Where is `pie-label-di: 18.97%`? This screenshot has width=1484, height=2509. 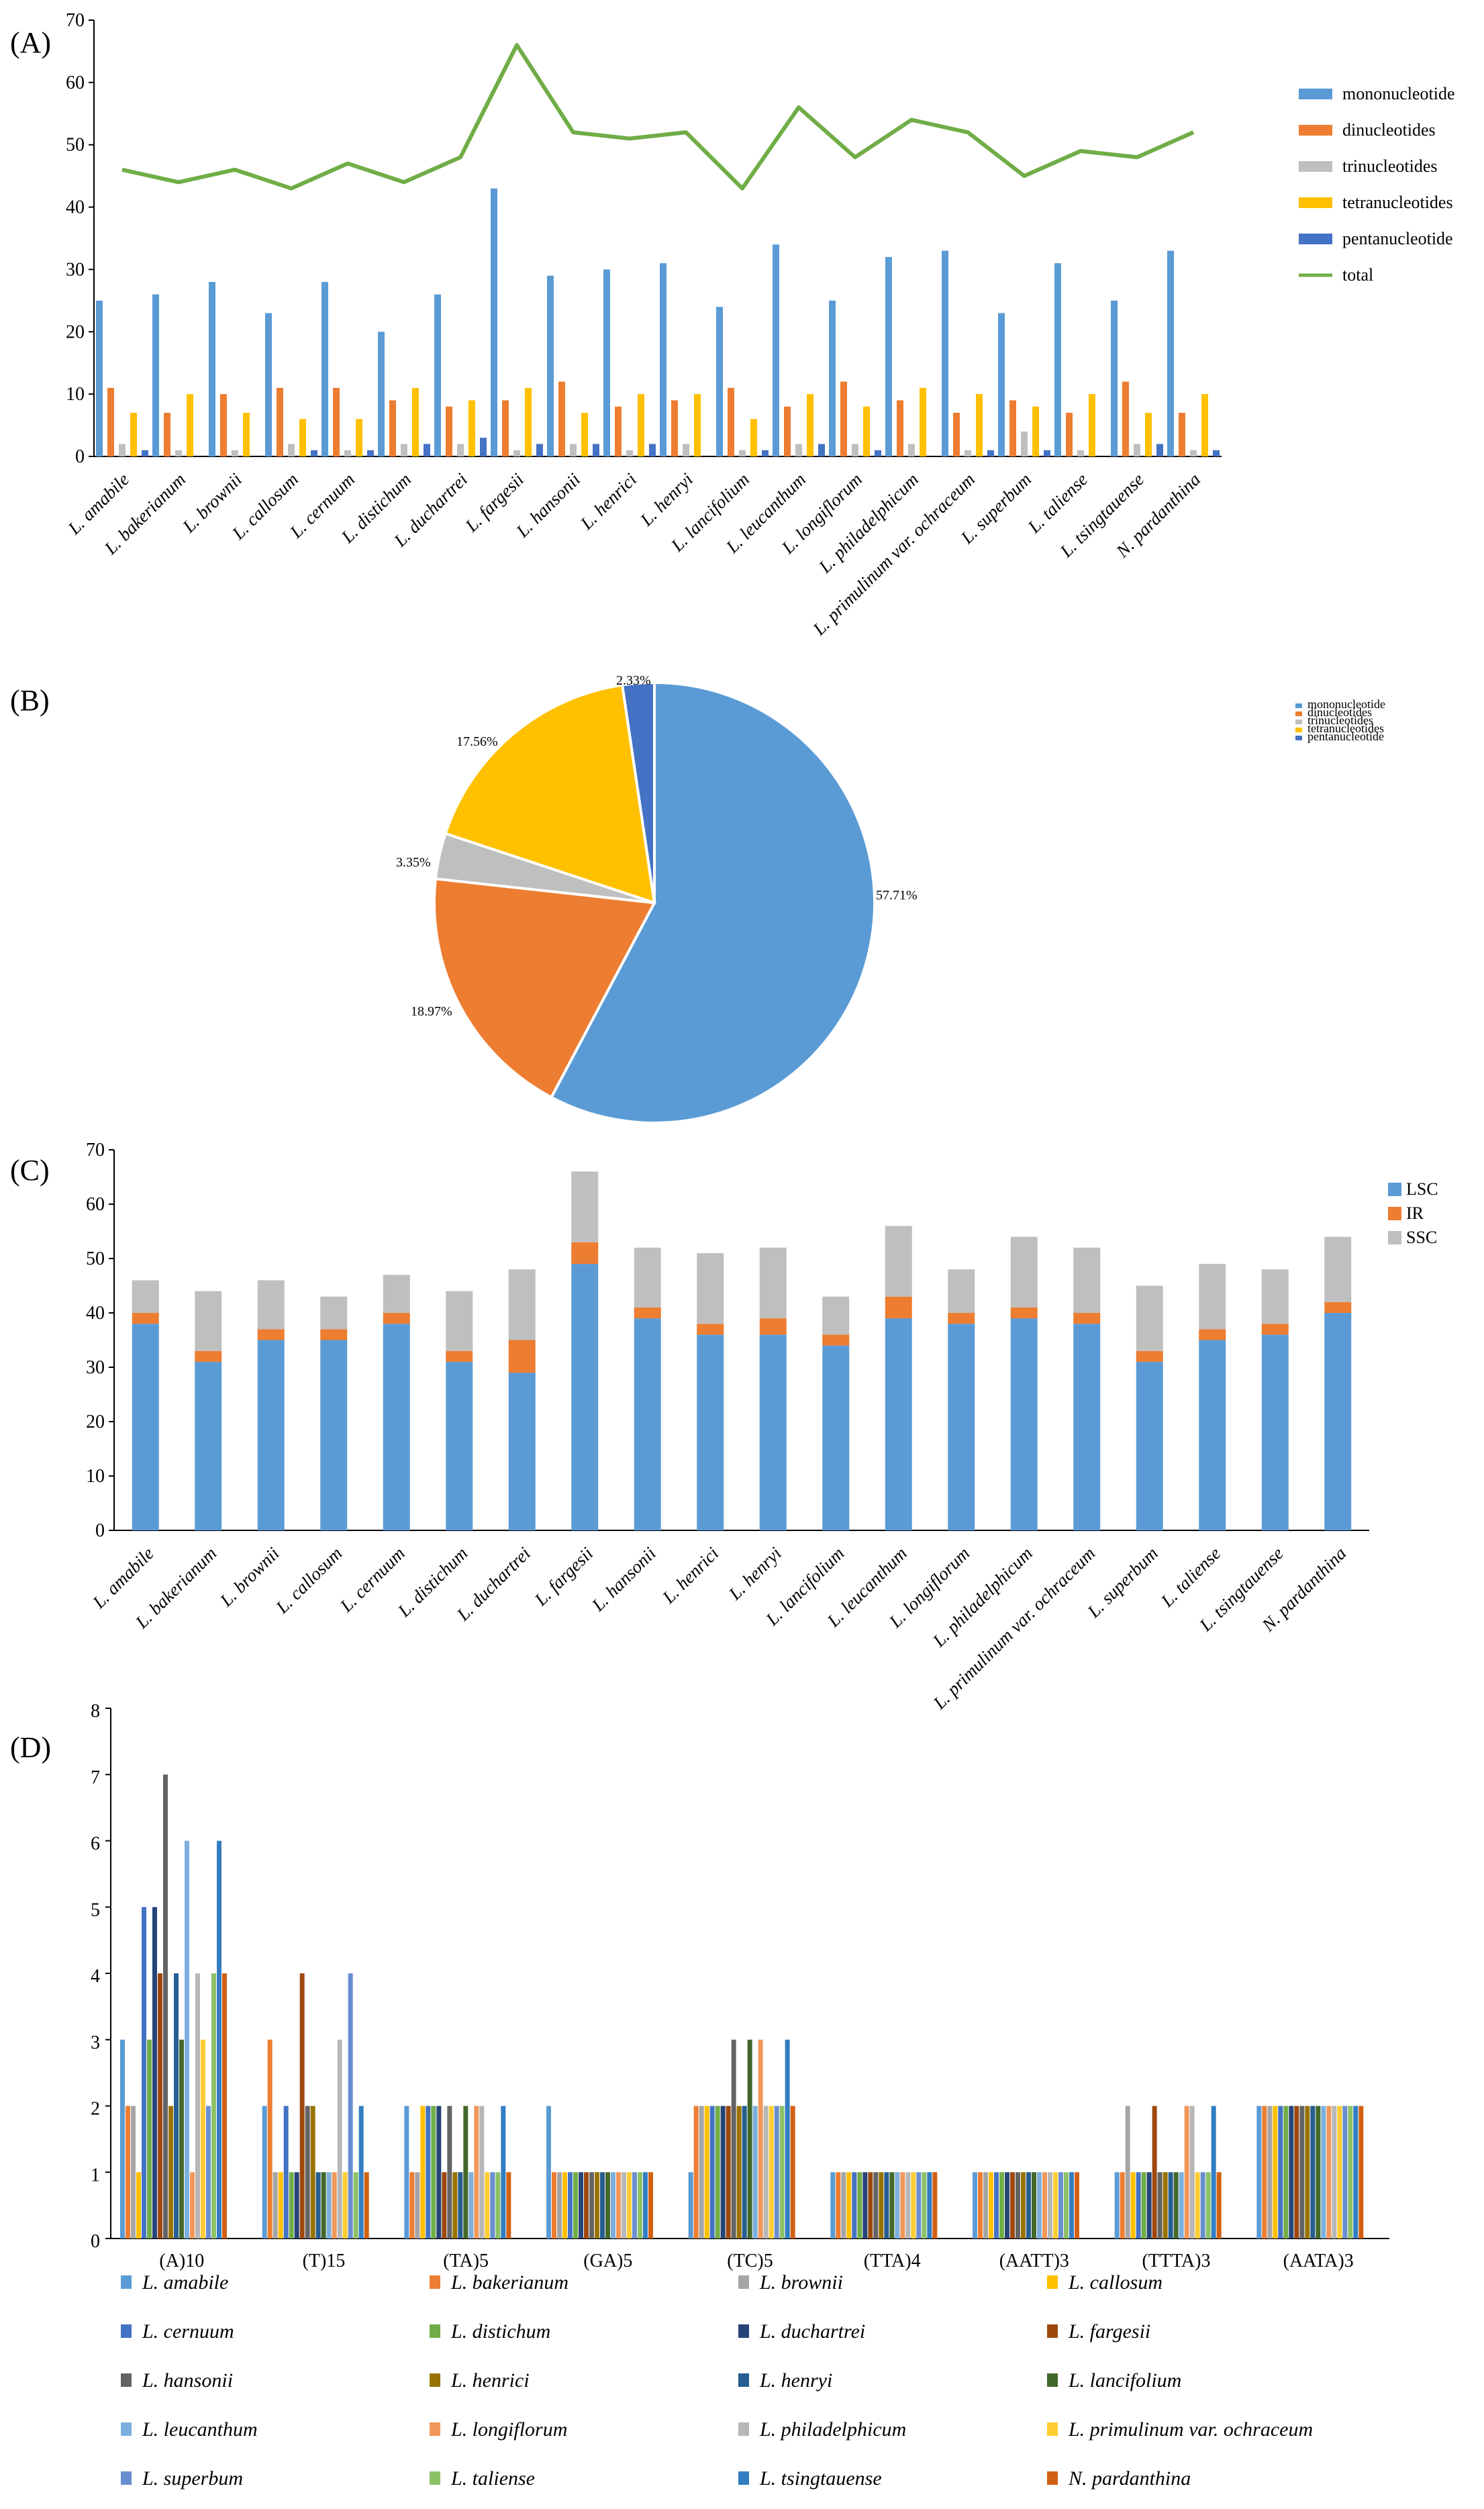
pie-label-di: 18.97% is located at coordinates (431, 1012).